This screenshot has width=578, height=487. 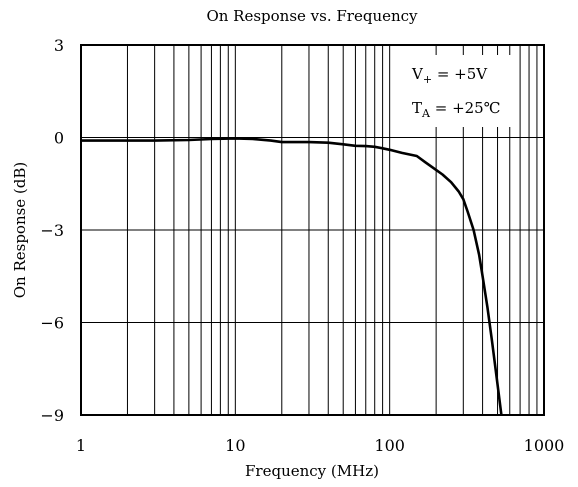 What do you see at coordinates (81, 445) in the screenshot?
I see `x-tick-label: 1` at bounding box center [81, 445].